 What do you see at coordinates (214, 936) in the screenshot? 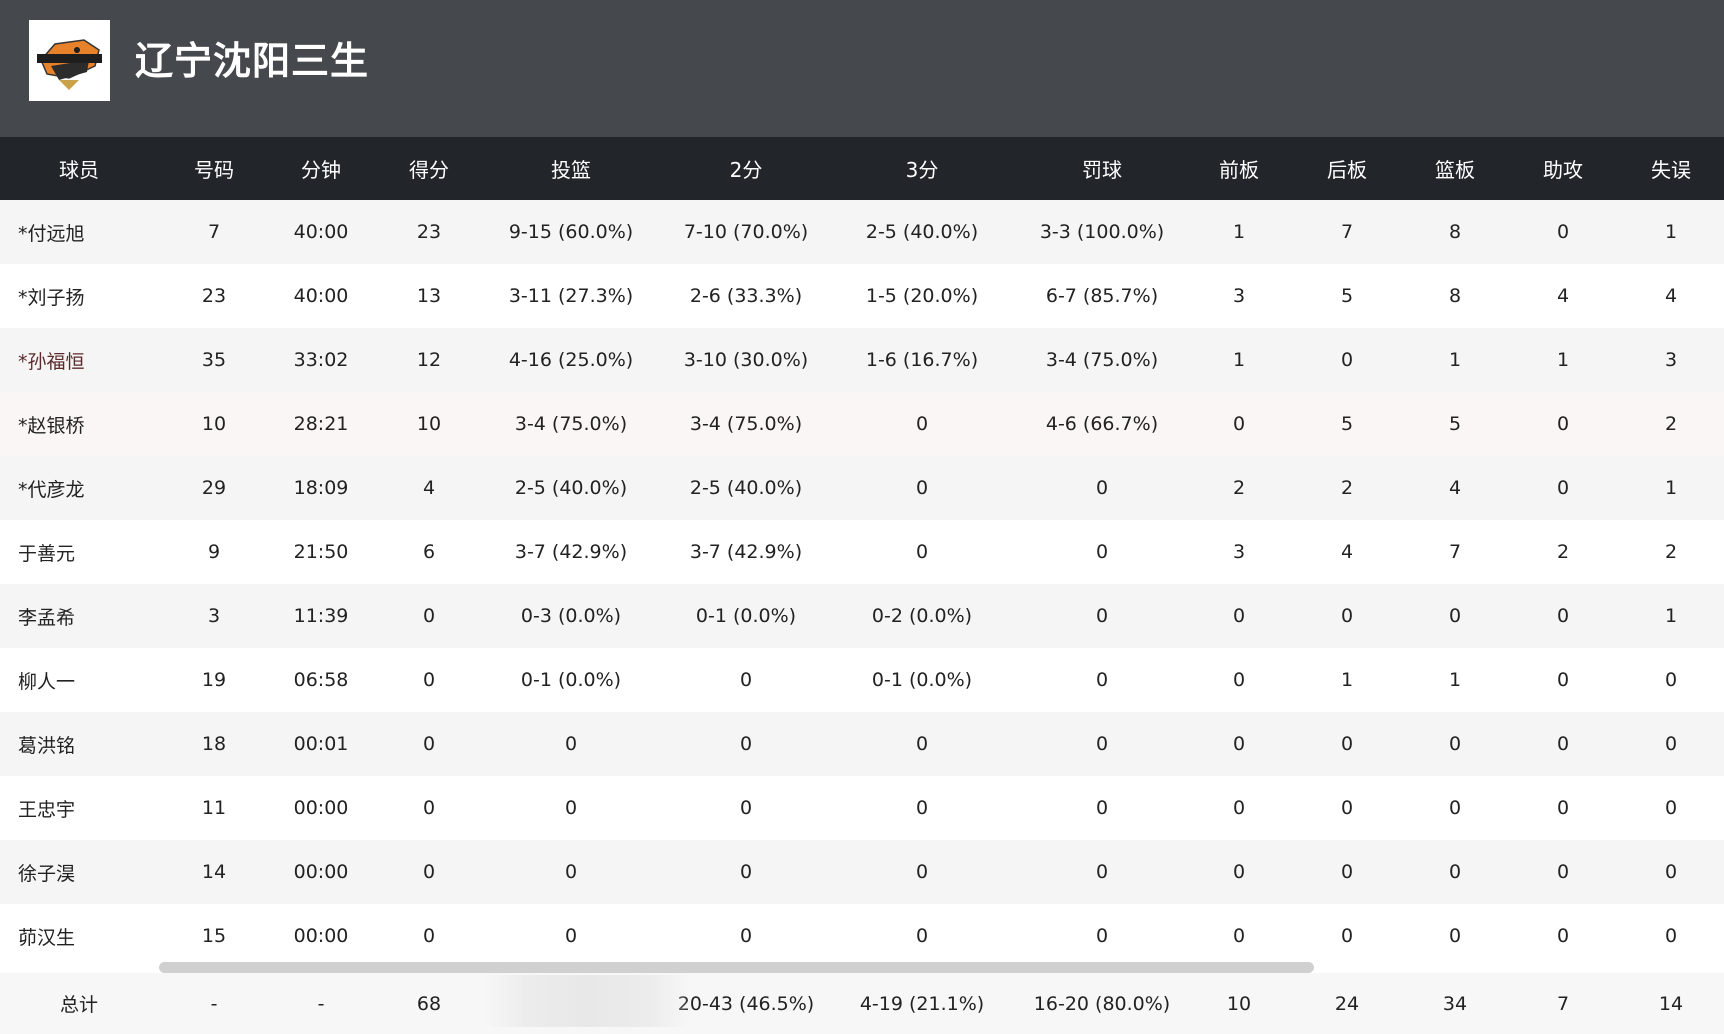
I see `cell-number: 15` at bounding box center [214, 936].